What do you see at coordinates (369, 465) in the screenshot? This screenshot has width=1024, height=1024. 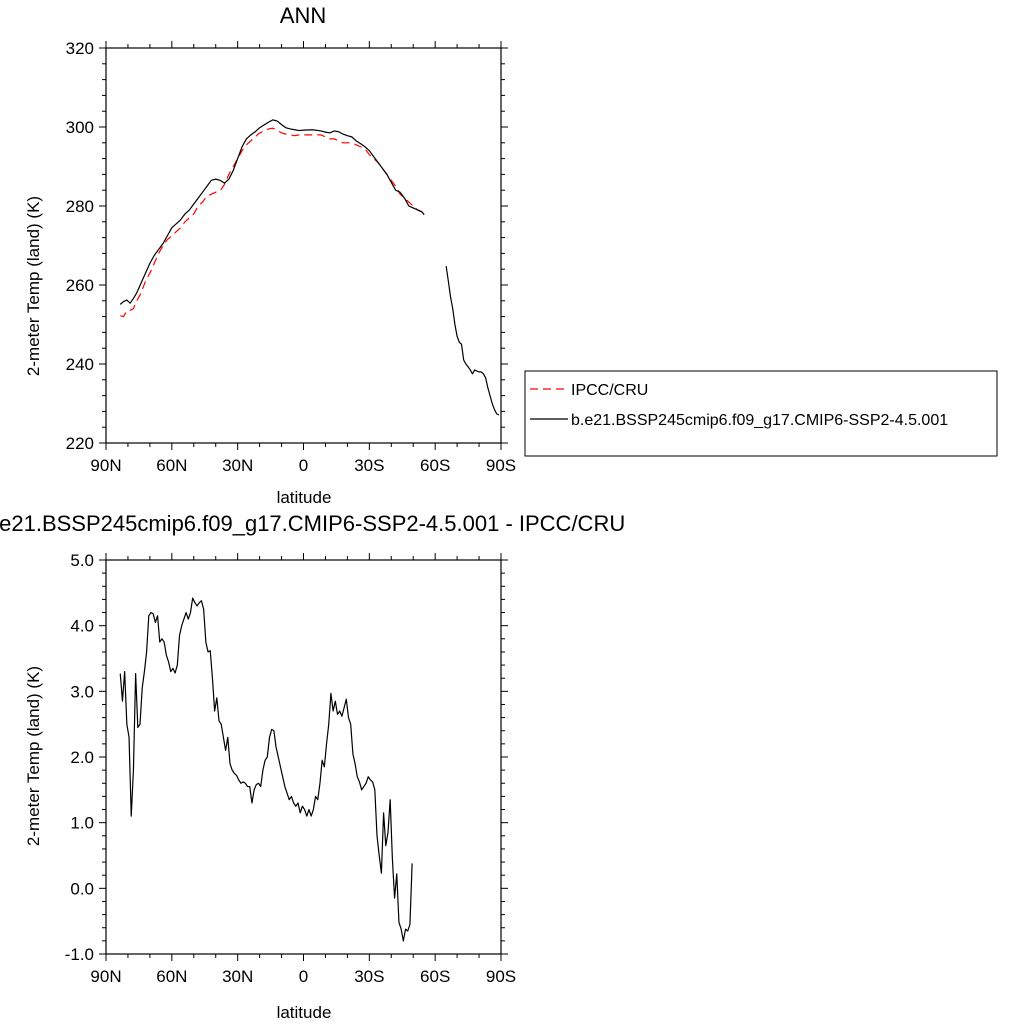 I see `top-x-tick-label: 30S` at bounding box center [369, 465].